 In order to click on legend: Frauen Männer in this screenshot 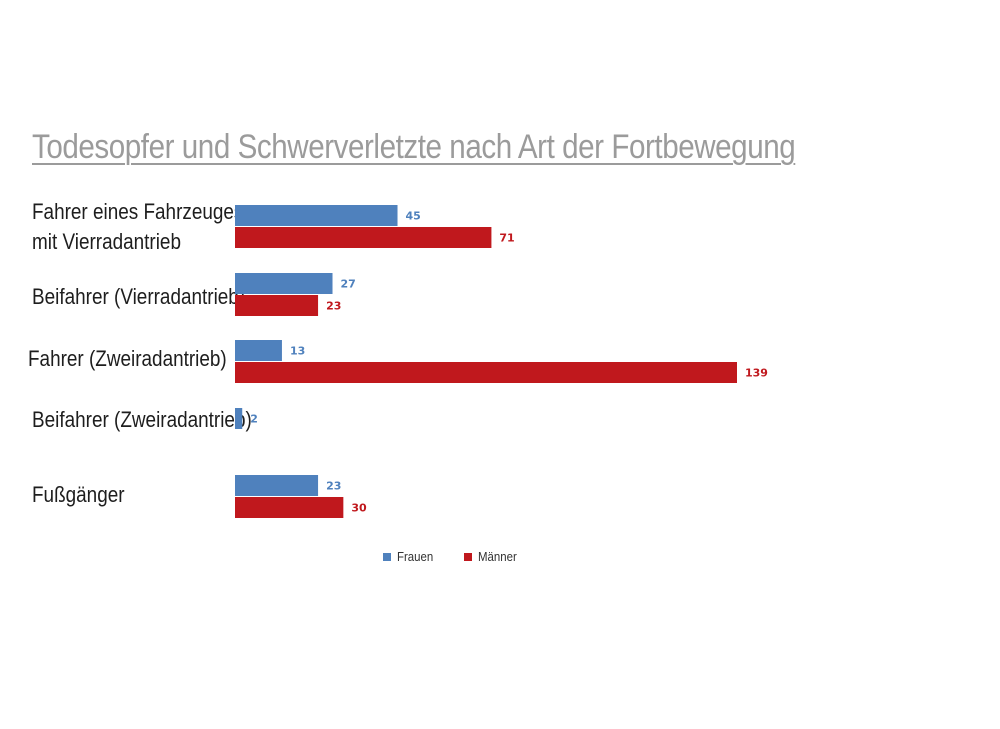, I will do `click(452, 556)`.